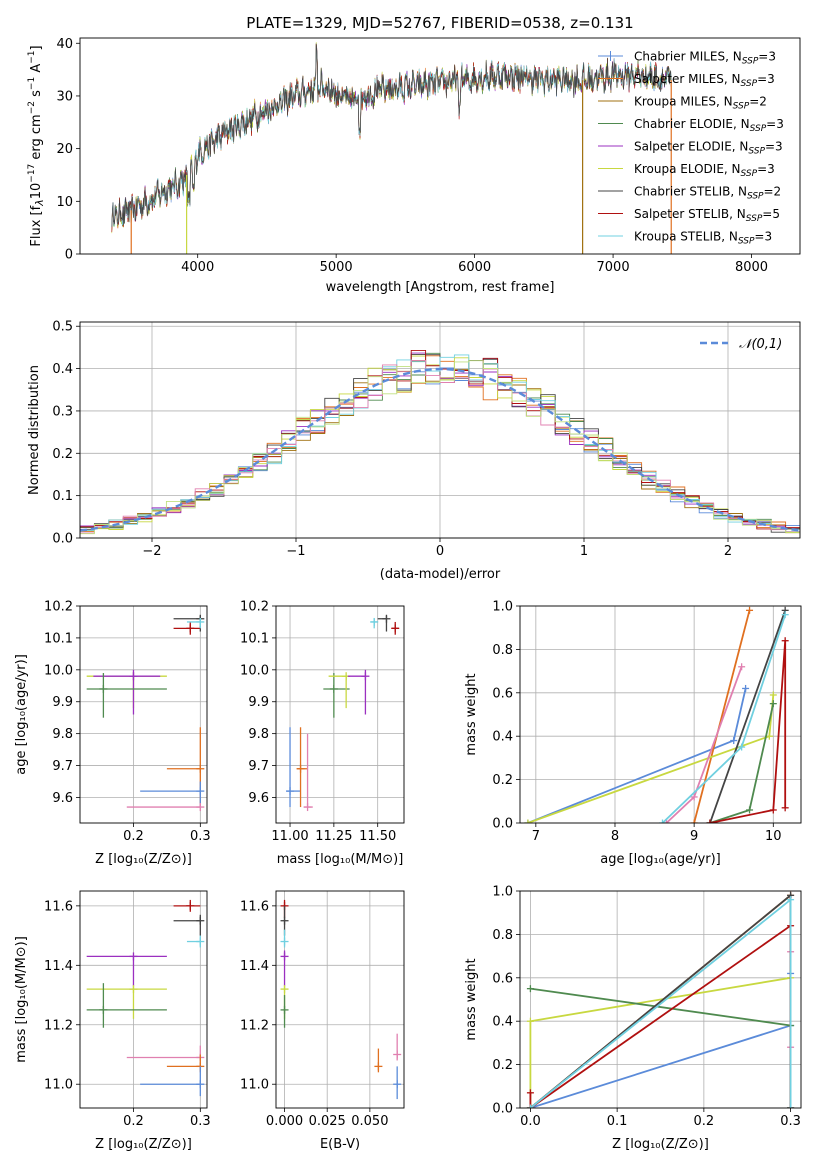  I want to click on x-axis-label: (data-model)/error, so click(440, 574).